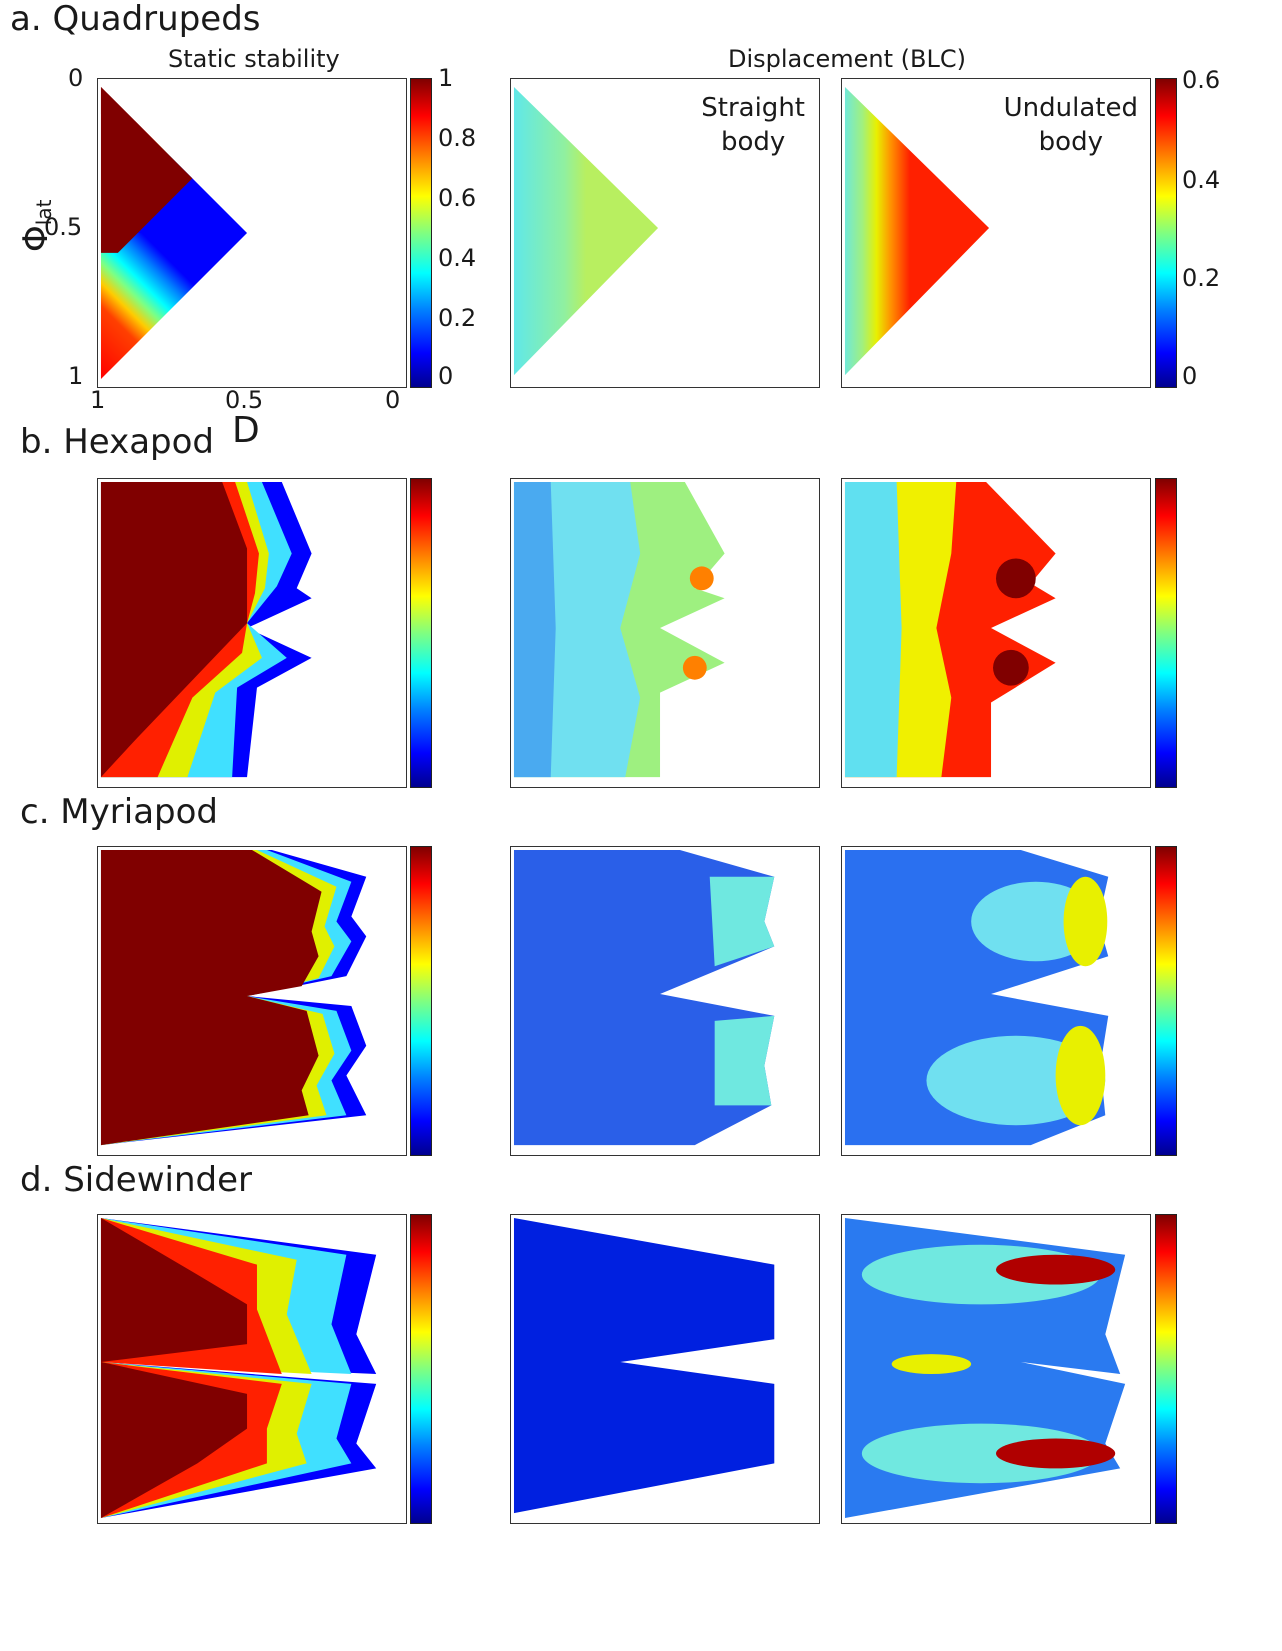 This screenshot has height=1651, width=1282. I want to click on heatmap-myriapod-straight, so click(665, 1001).